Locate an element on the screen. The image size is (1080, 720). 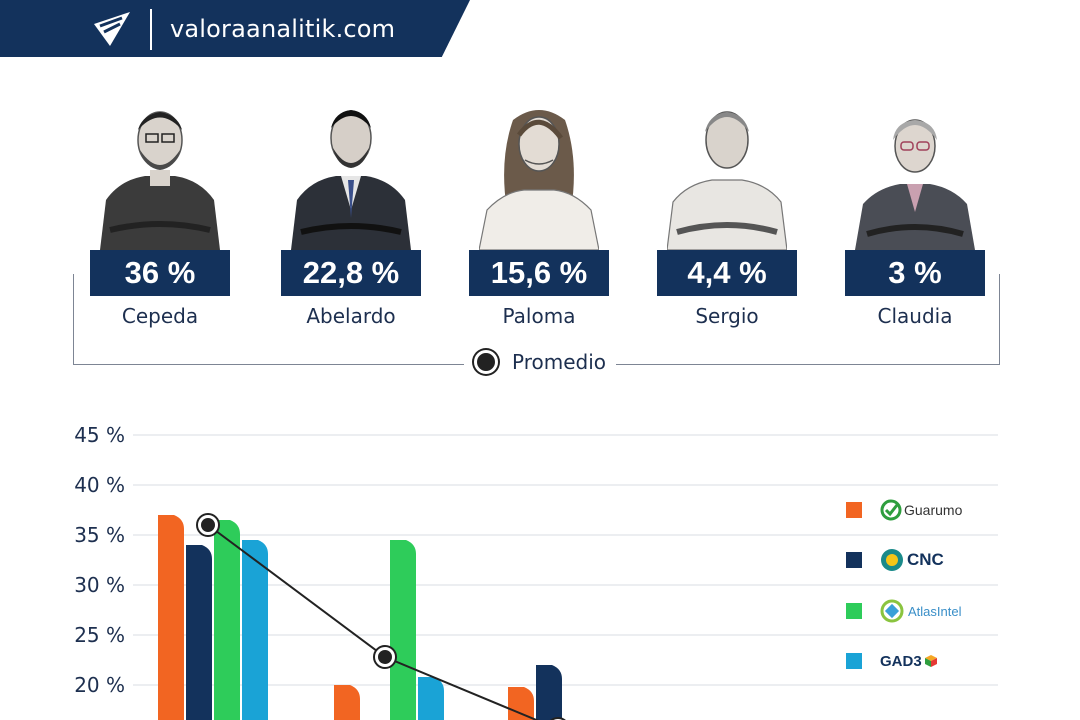
candidate-pct: 22,8 % is located at coordinates (351, 273).